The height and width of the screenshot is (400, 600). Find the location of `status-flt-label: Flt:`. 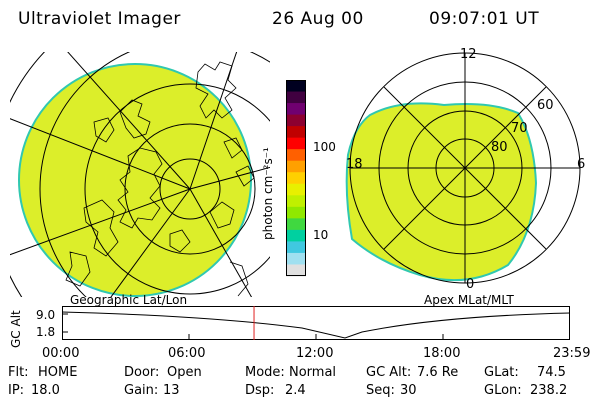

status-flt-label: Flt: is located at coordinates (18, 372).